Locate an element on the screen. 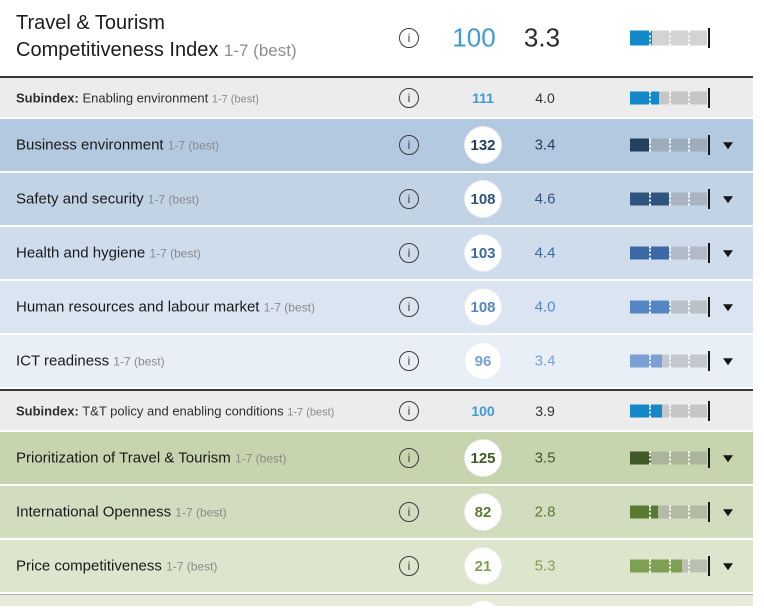 The height and width of the screenshot is (608, 764). rank-badge: 103 is located at coordinates (483, 253).